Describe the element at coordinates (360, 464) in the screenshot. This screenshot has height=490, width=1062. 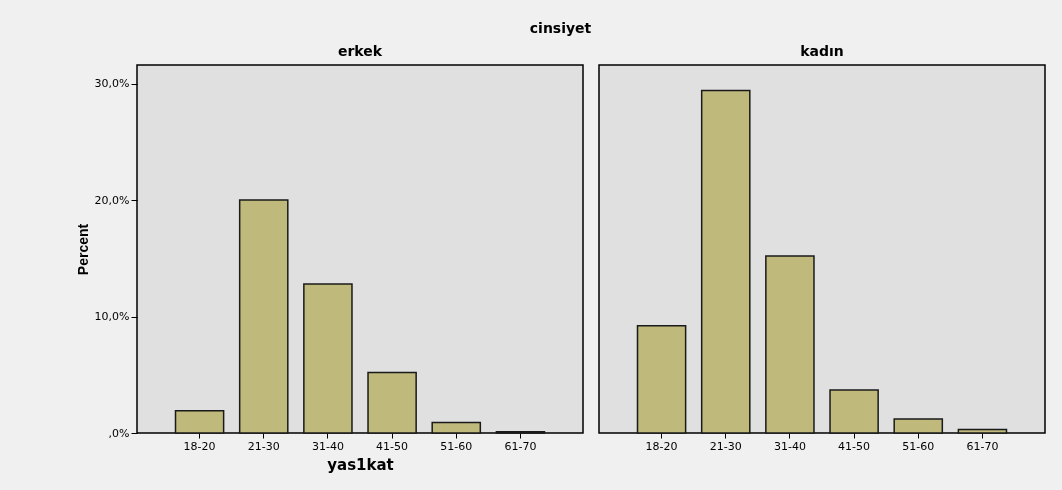
I see `x-axis-title: yas1kat` at that location.